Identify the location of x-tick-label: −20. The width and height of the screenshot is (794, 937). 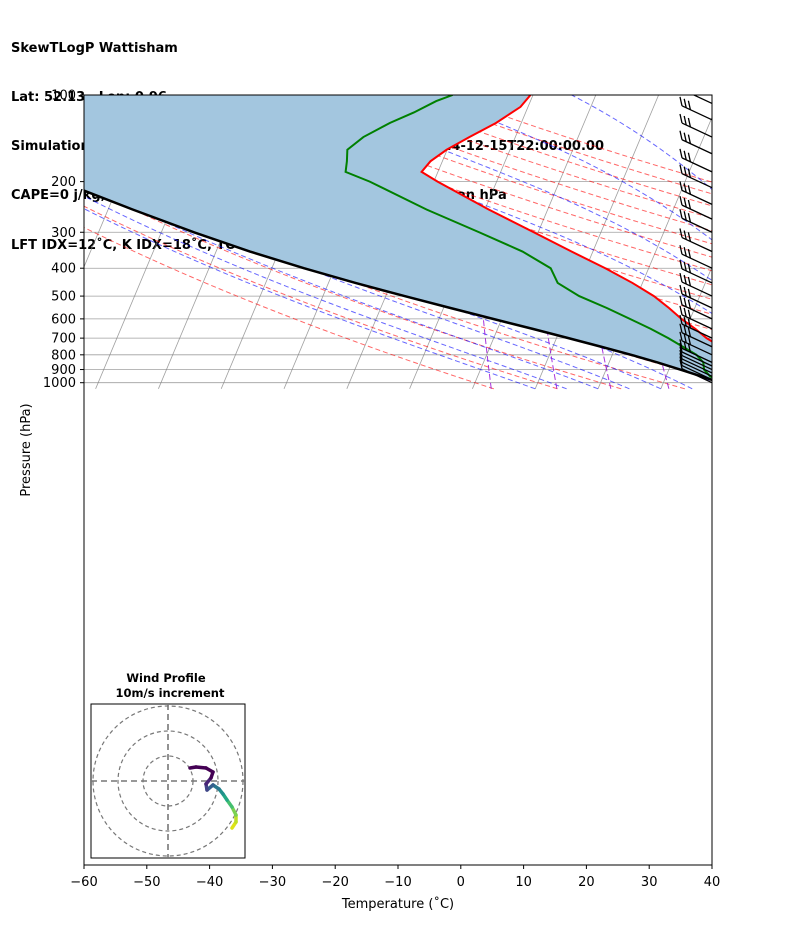
(334, 882).